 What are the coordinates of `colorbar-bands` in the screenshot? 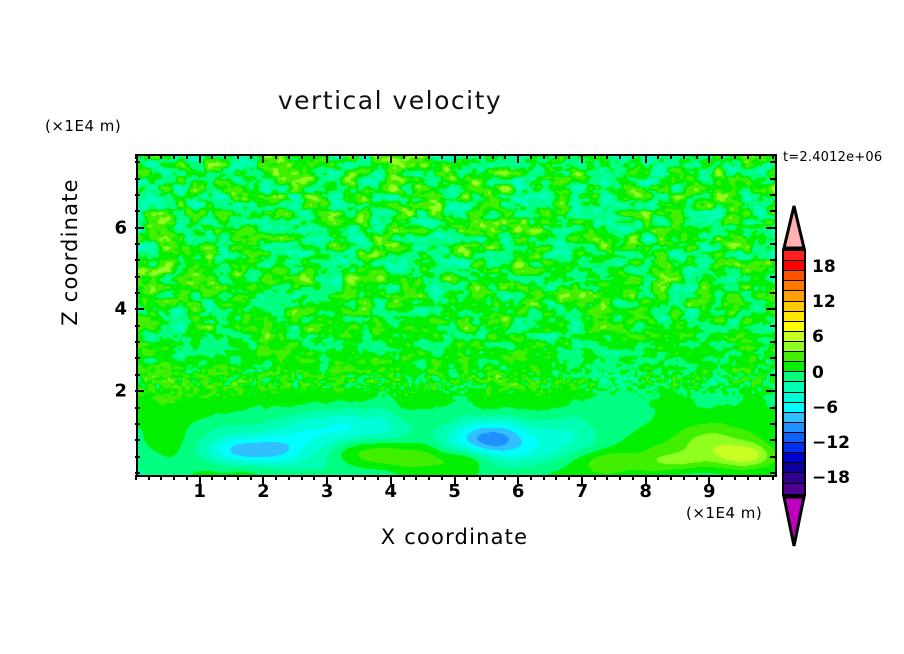 It's located at (794, 372).